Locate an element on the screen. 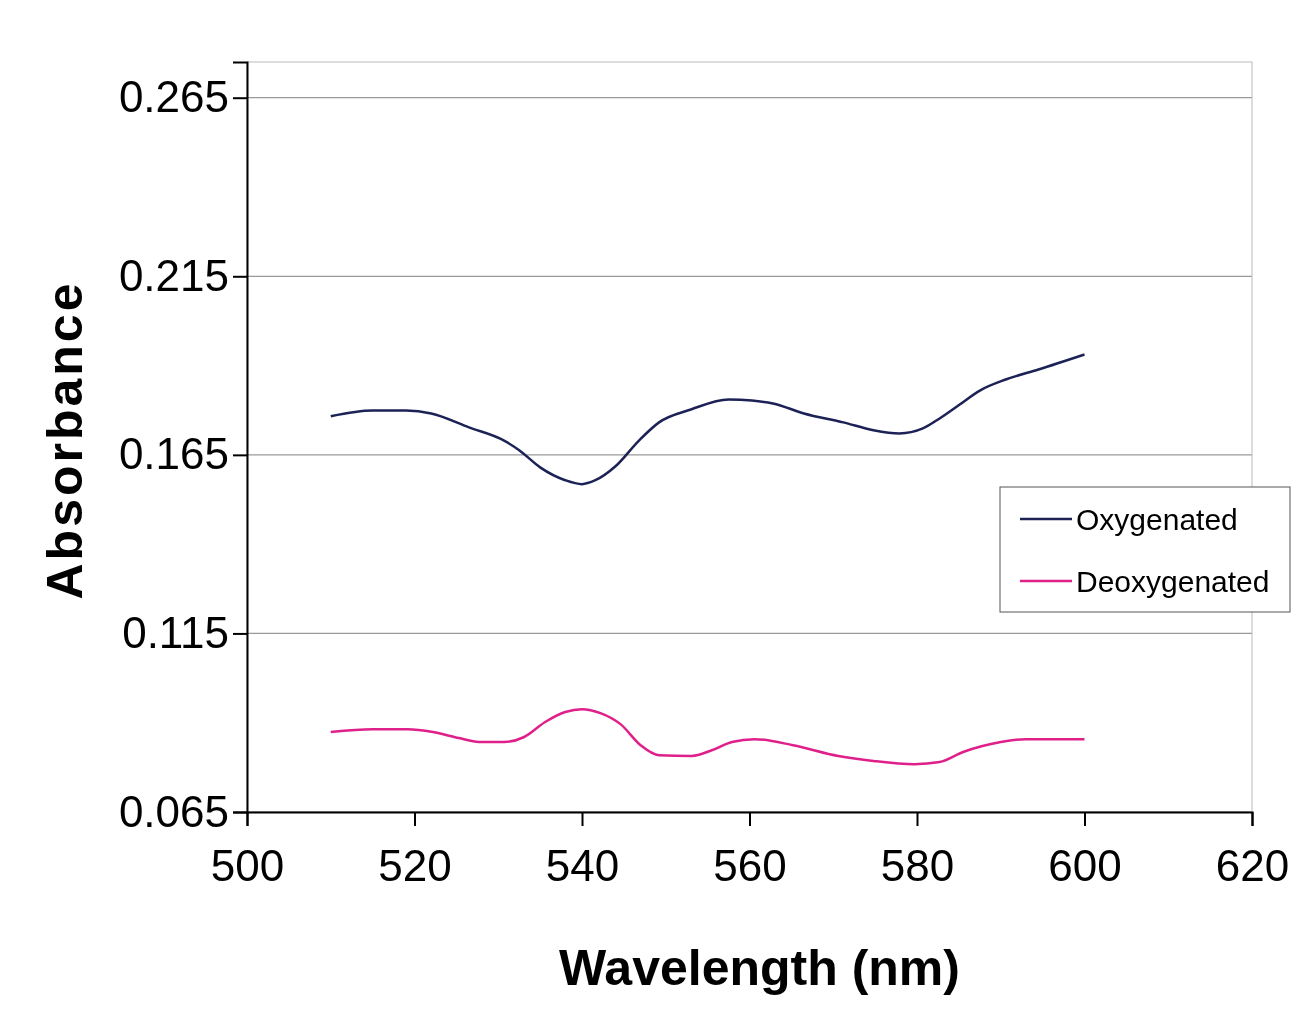  y-tick-label: 0.265 is located at coordinates (173, 97).